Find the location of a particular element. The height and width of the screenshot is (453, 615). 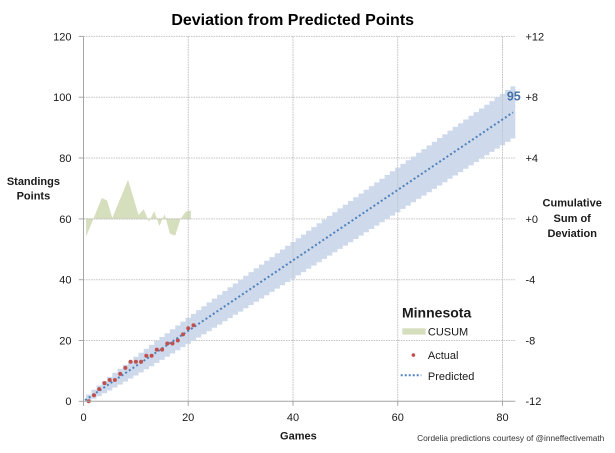

svg-text: Actual is located at coordinates (443, 356).